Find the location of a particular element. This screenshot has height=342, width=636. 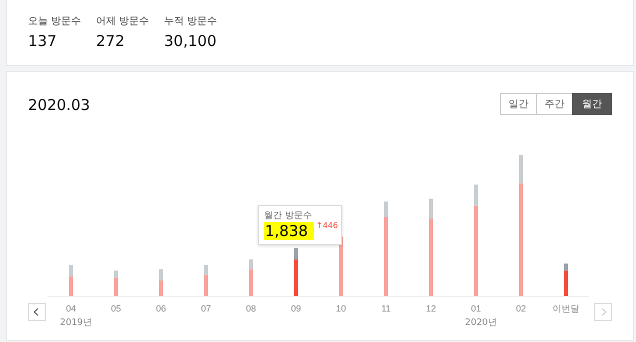

x-tick-label: 09 is located at coordinates (296, 309).